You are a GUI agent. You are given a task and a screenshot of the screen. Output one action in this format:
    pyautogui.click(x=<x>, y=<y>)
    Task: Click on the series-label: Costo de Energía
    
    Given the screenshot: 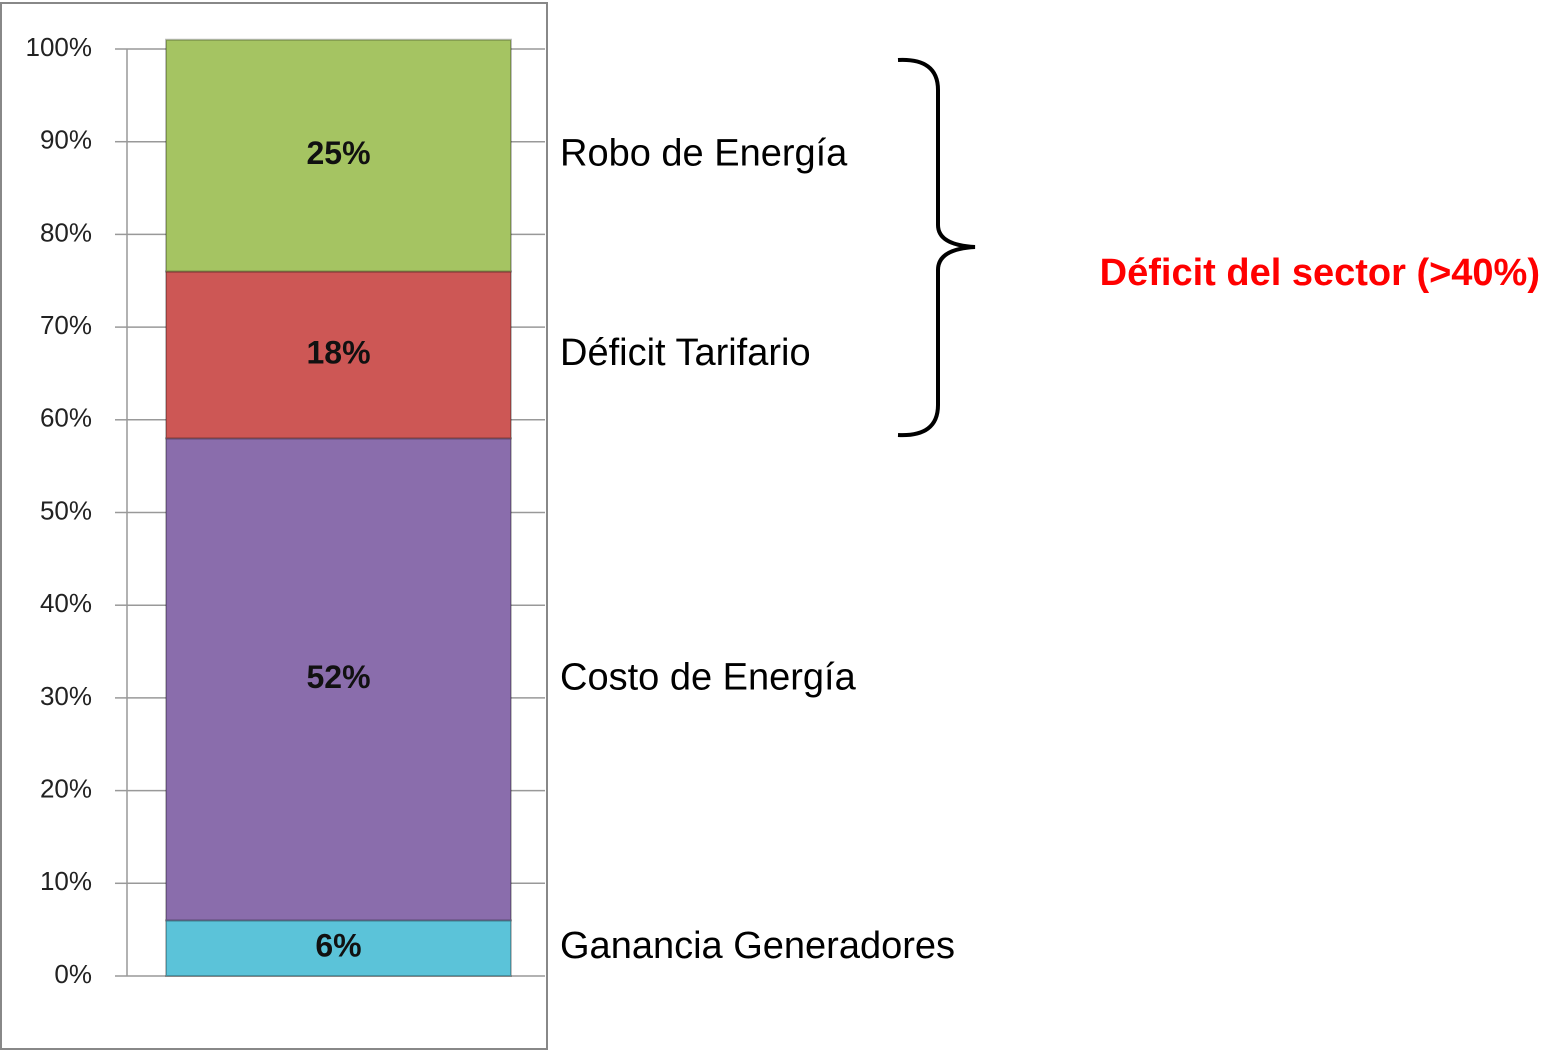 What is the action you would take?
    pyautogui.click(x=708, y=677)
    